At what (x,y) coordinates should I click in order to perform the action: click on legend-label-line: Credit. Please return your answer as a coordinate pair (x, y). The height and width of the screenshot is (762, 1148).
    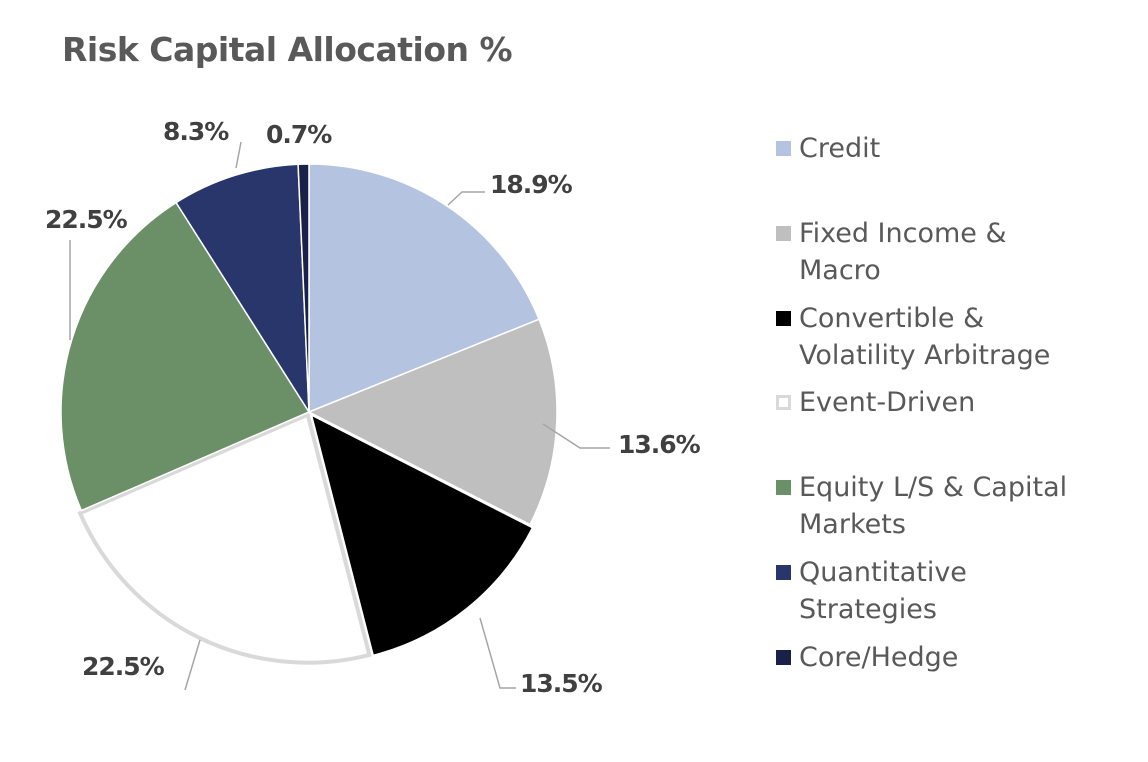
    Looking at the image, I should click on (840, 148).